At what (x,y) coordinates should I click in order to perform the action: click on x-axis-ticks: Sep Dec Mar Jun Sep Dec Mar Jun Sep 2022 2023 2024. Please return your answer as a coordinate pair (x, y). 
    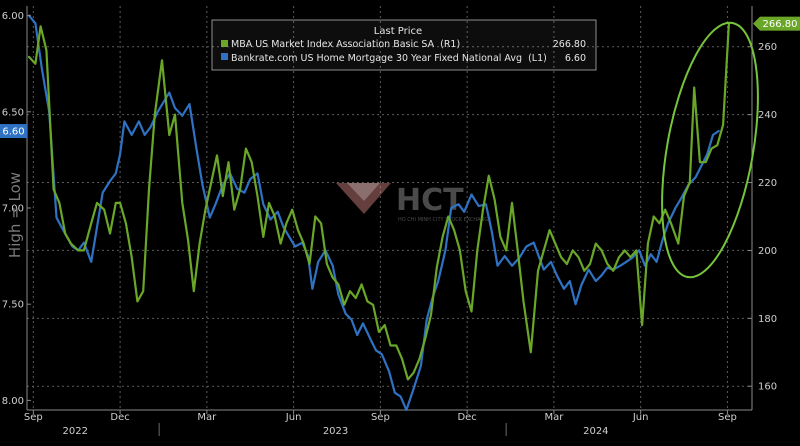
    Looking at the image, I should click on (380, 423).